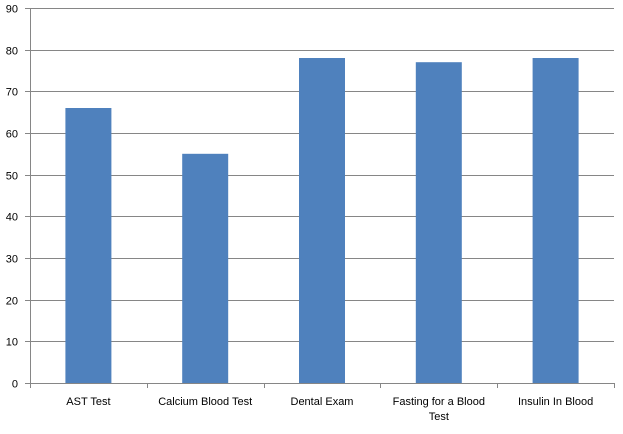  What do you see at coordinates (322, 402) in the screenshot?
I see `x-tick-label: Dental Exam` at bounding box center [322, 402].